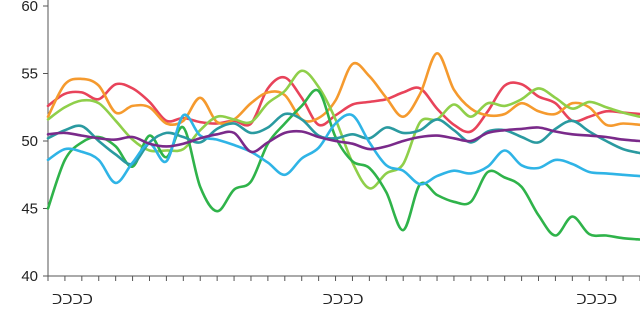 The height and width of the screenshot is (326, 640). I want to click on y-axis: 40 45 50 55 60, so click(34, 142).